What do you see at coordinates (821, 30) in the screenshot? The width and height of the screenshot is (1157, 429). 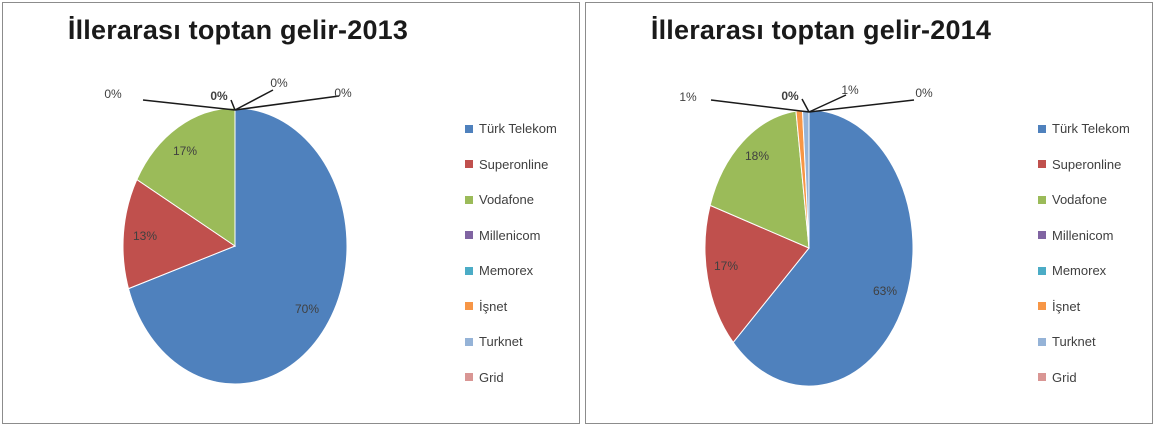 I see `chart-title: İllerarası toptan gelir-2014` at bounding box center [821, 30].